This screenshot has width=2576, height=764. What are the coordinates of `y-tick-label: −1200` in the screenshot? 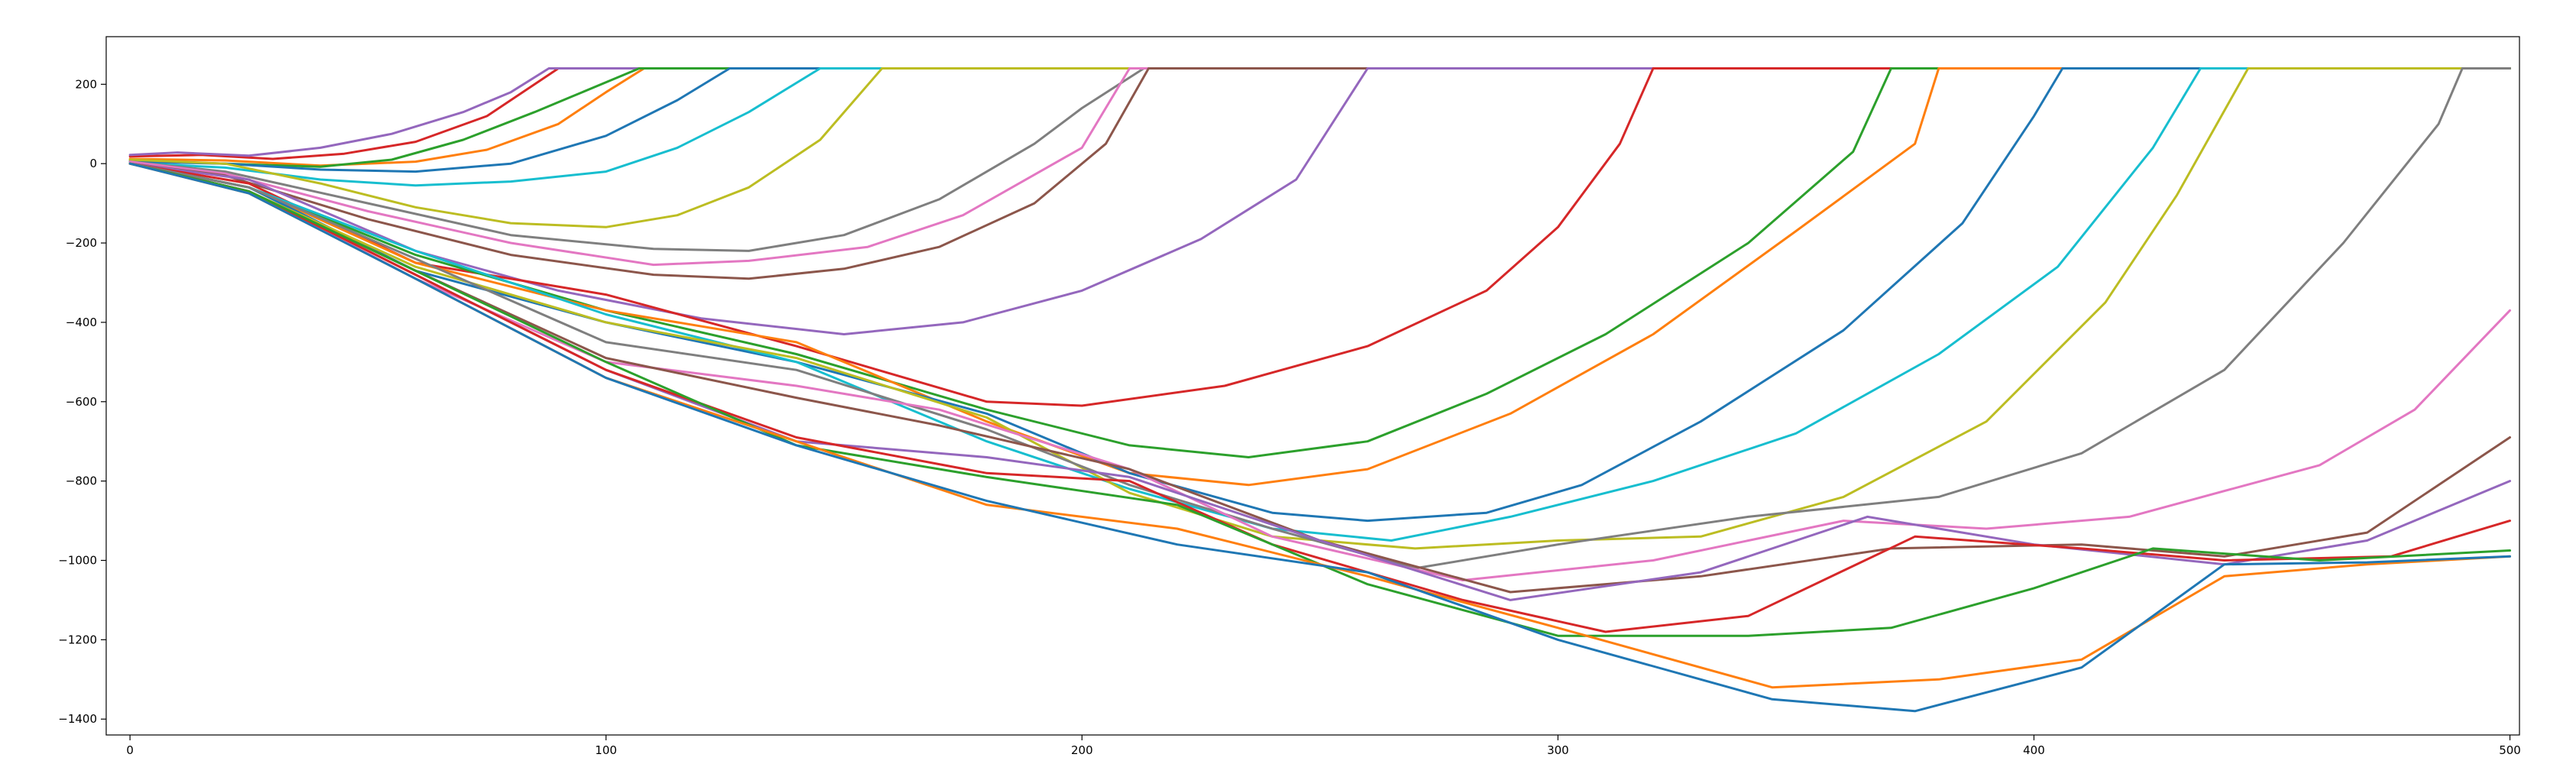 It's located at (77, 639).